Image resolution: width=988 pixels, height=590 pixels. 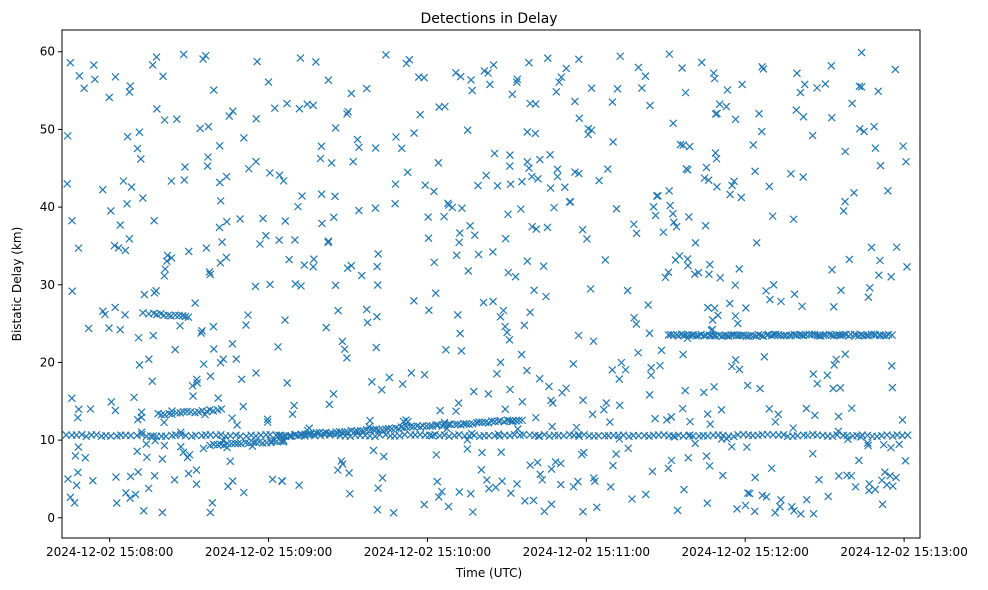 What do you see at coordinates (47, 207) in the screenshot?
I see `y-tick-label: 40` at bounding box center [47, 207].